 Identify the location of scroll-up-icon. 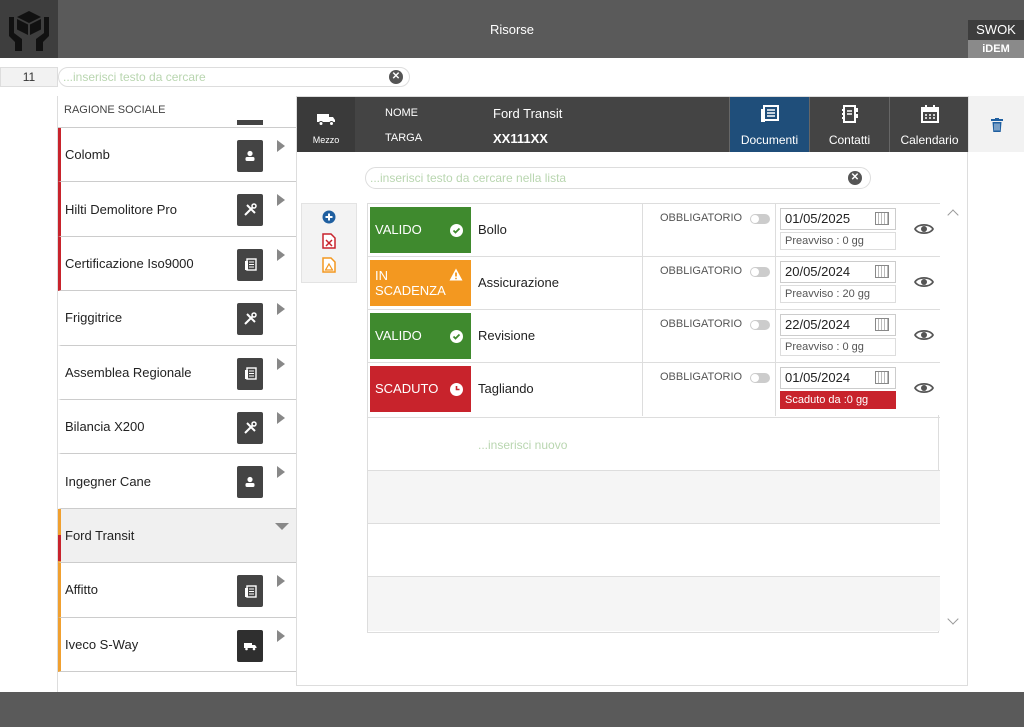
(953, 215).